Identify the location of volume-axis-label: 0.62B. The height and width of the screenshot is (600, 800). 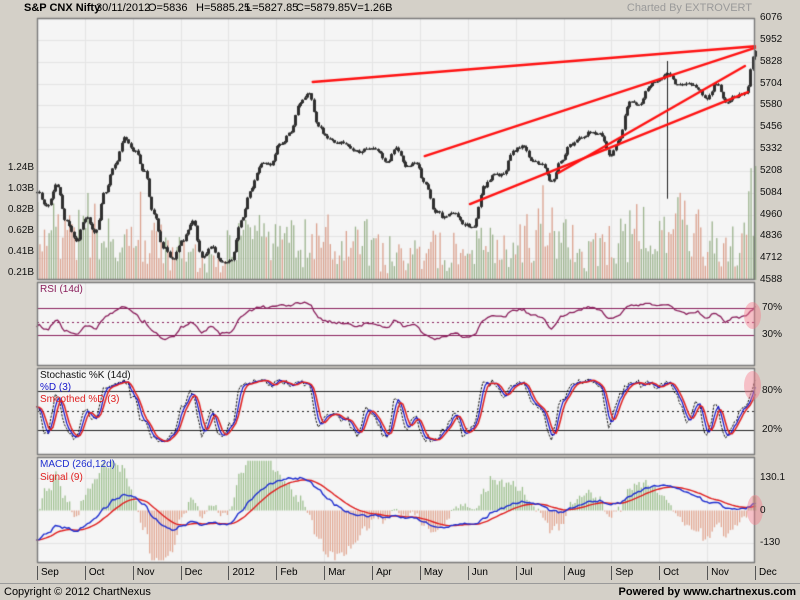
(20, 230).